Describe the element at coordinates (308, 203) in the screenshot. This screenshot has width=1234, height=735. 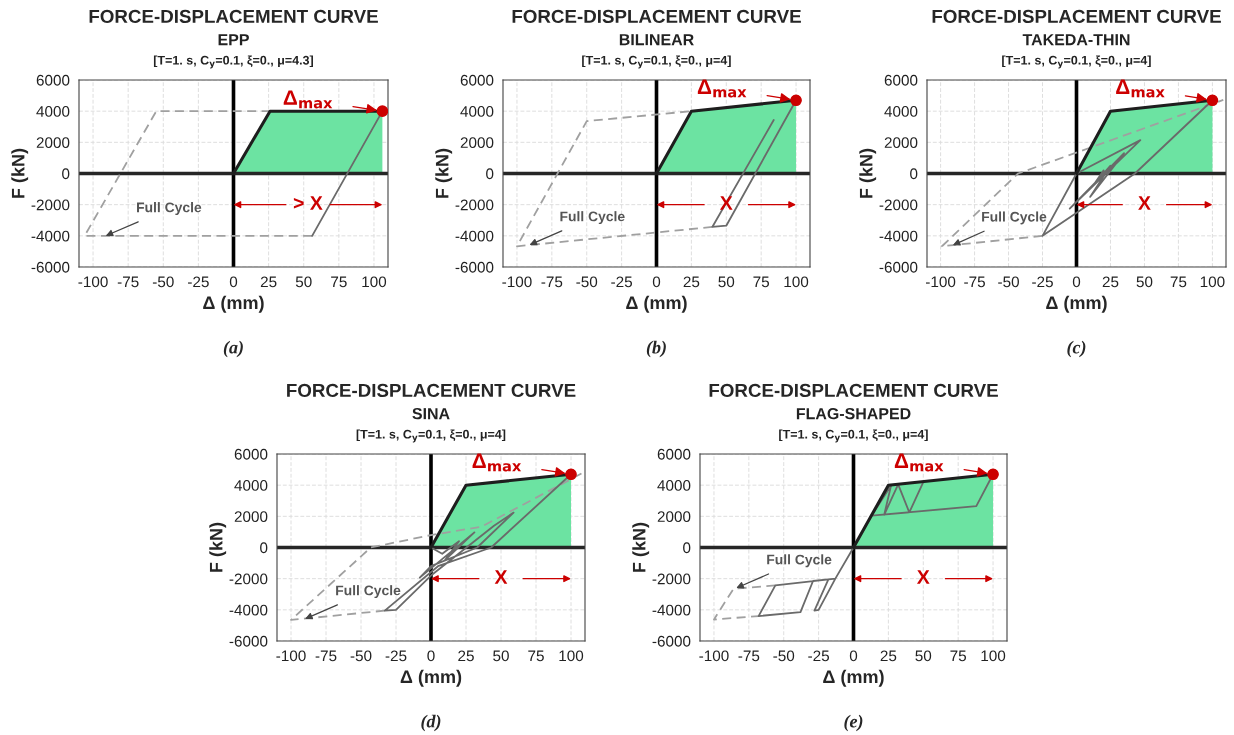
I see `annotation: > X` at that location.